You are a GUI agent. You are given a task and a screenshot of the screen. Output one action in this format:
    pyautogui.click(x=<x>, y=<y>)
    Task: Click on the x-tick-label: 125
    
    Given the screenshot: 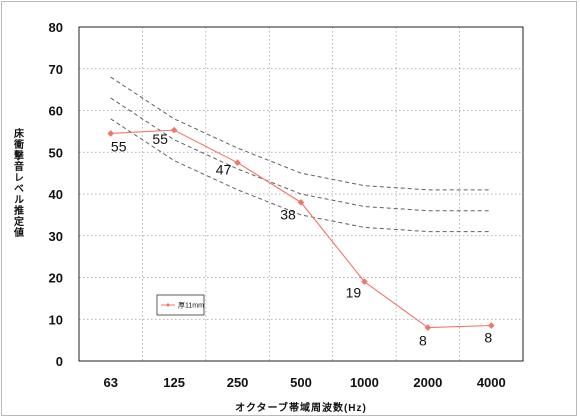 What is the action you would take?
    pyautogui.click(x=174, y=382)
    